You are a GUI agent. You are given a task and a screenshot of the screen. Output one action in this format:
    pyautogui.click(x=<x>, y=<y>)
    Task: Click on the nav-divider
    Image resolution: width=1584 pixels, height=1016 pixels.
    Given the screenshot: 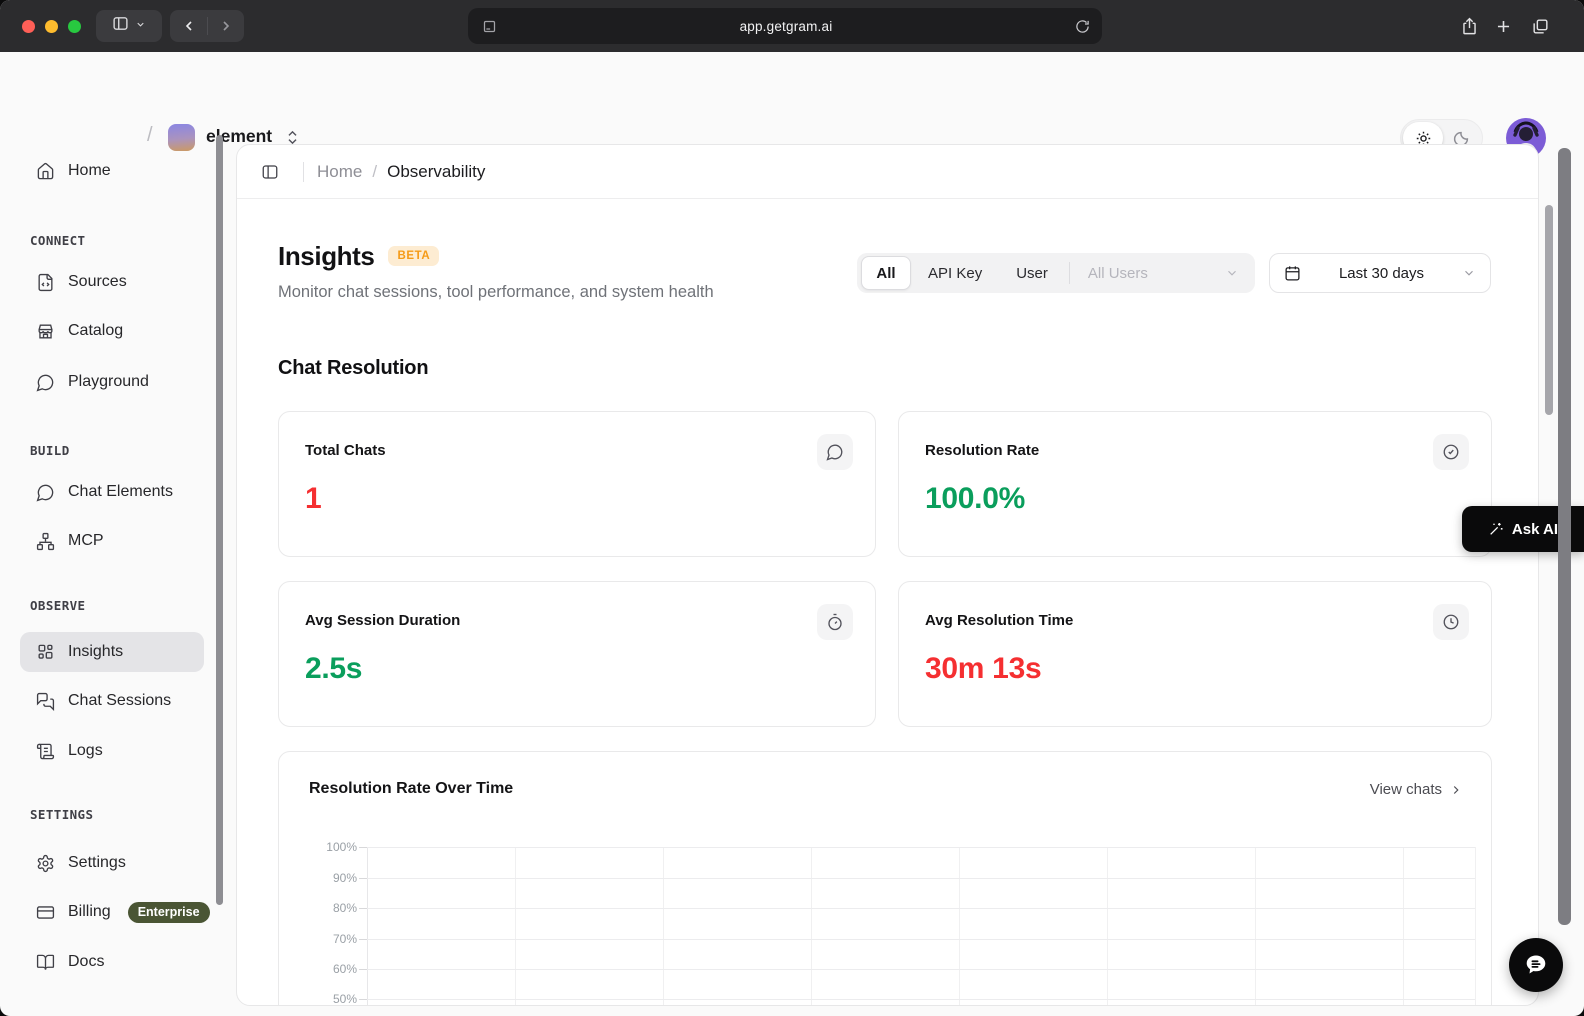 What is the action you would take?
    pyautogui.click(x=207, y=26)
    